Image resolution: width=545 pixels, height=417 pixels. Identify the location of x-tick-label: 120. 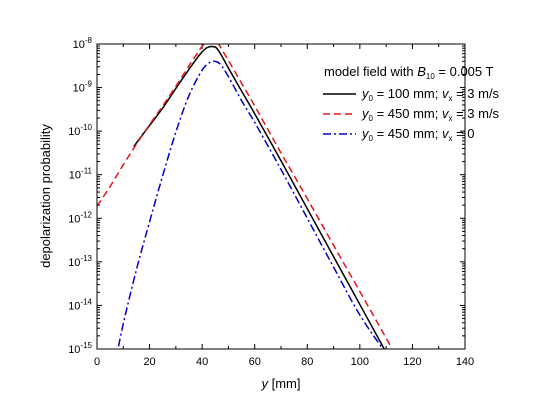
(412, 362).